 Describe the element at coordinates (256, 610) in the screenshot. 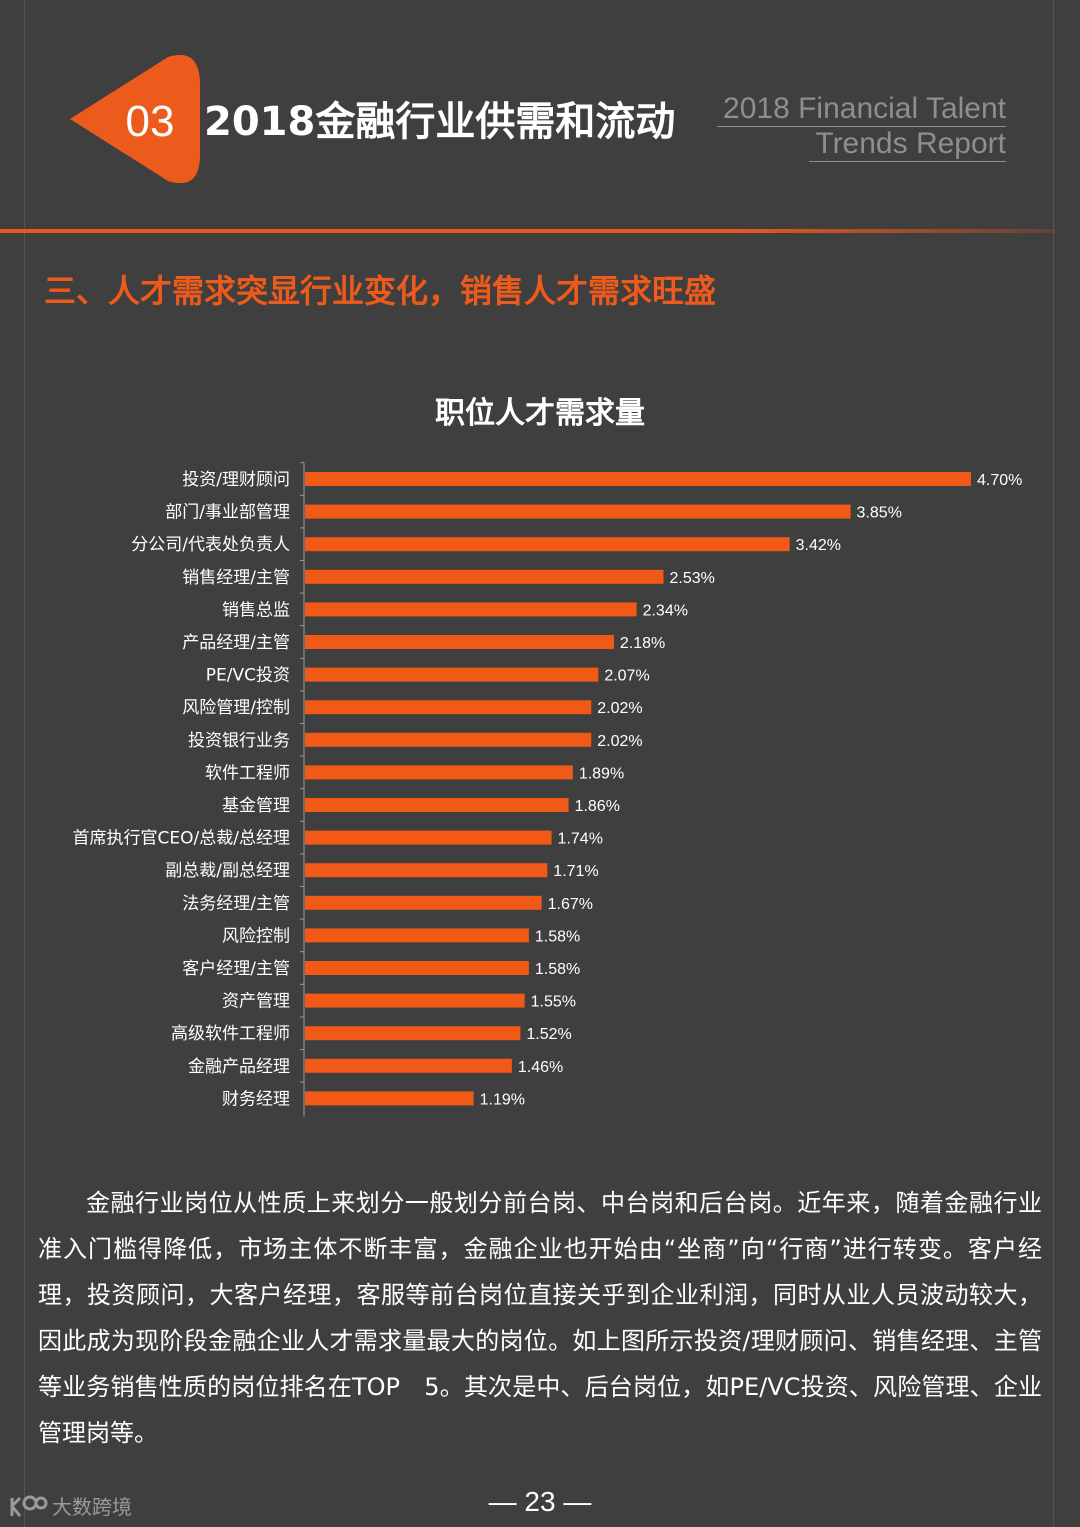

I see `category-label: 销售总监` at that location.